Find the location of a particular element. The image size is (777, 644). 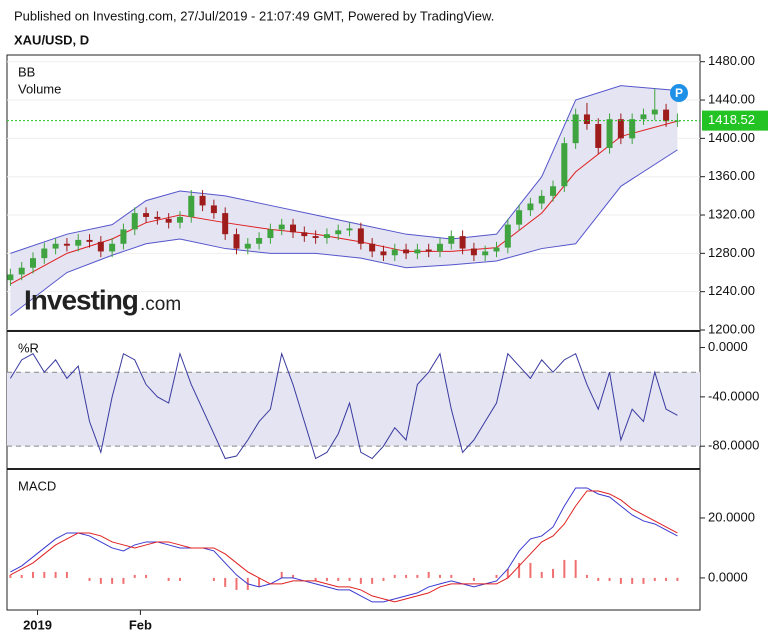

y-tick-label: 0.0000 is located at coordinates (728, 346).